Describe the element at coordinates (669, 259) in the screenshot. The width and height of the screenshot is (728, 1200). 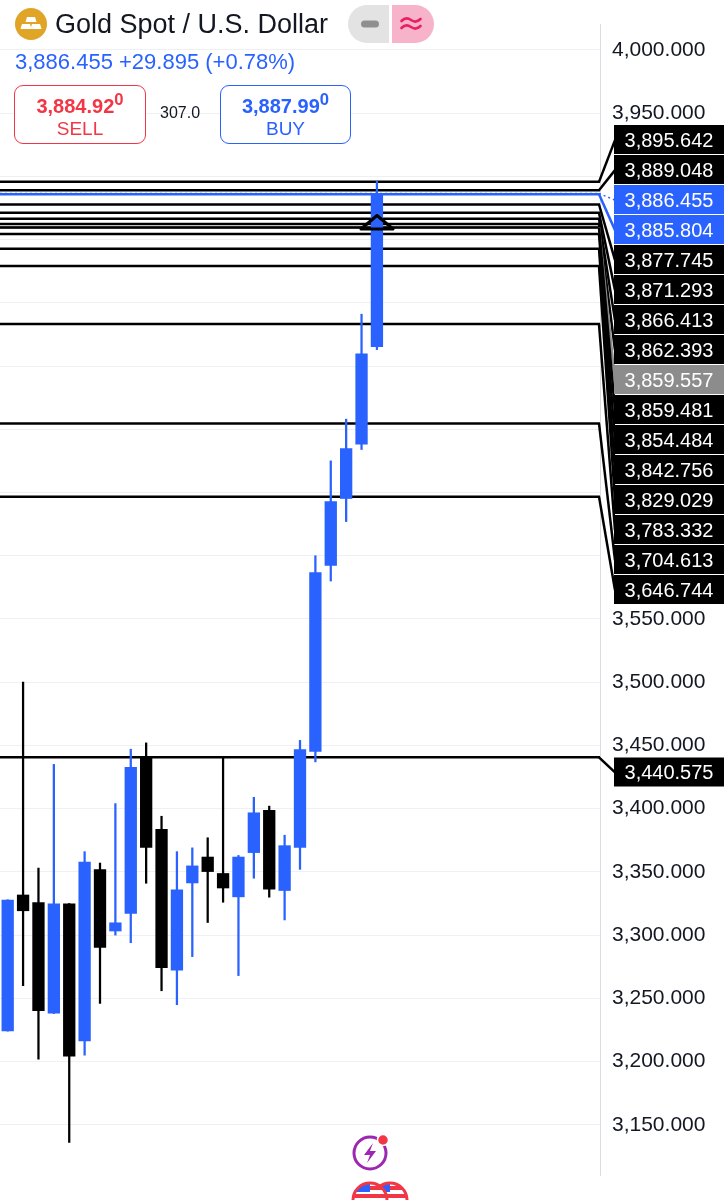
I see `ref-line-label: 3,877.745` at that location.